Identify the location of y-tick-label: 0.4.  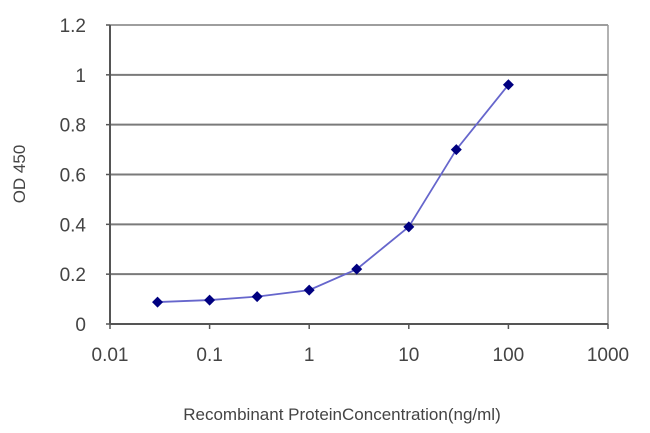
(73, 225).